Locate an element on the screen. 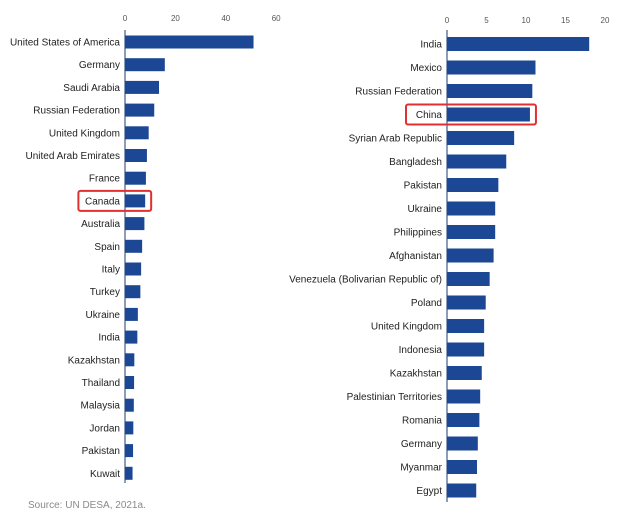 The width and height of the screenshot is (640, 527). chart2-category-label: Germany is located at coordinates (421, 444).